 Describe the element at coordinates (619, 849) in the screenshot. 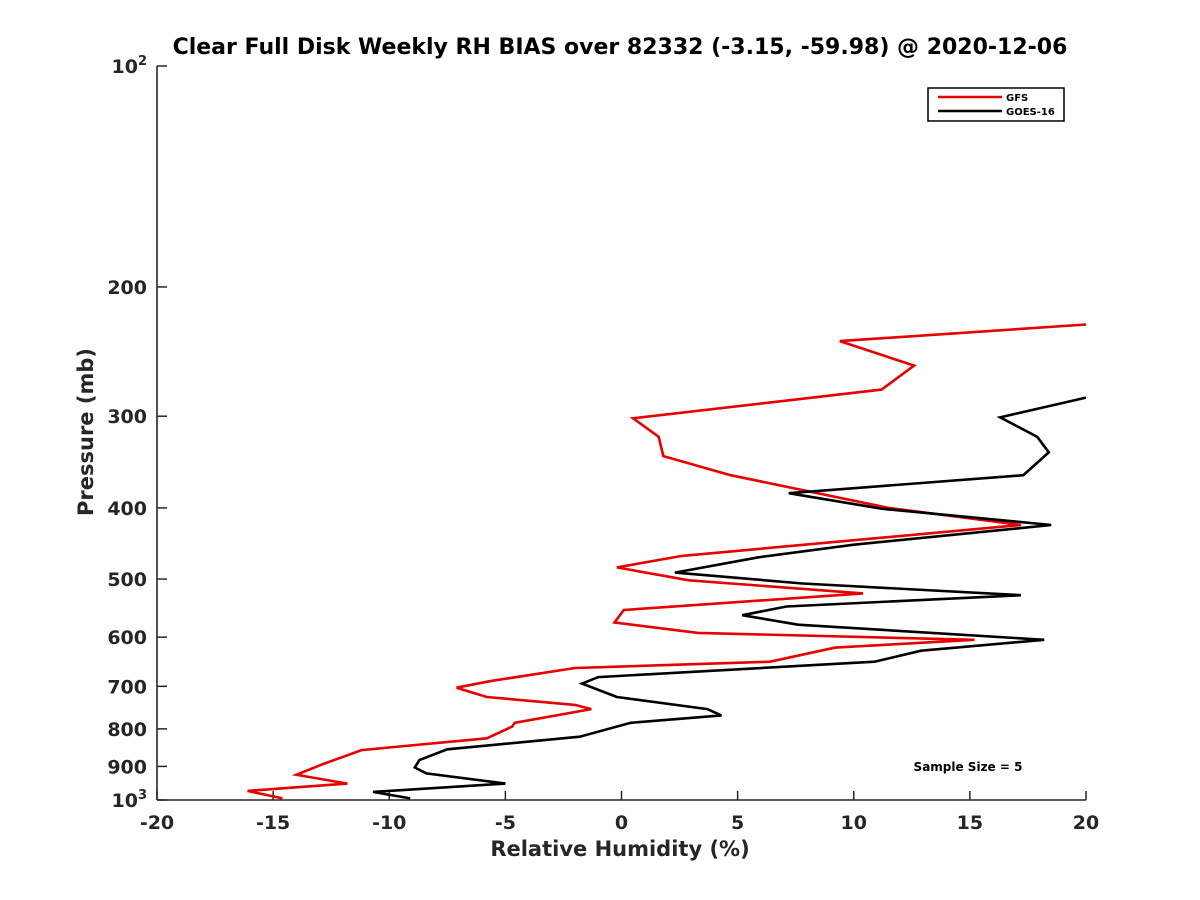

I see `x-axis-label: Relative Humidity (%)` at that location.